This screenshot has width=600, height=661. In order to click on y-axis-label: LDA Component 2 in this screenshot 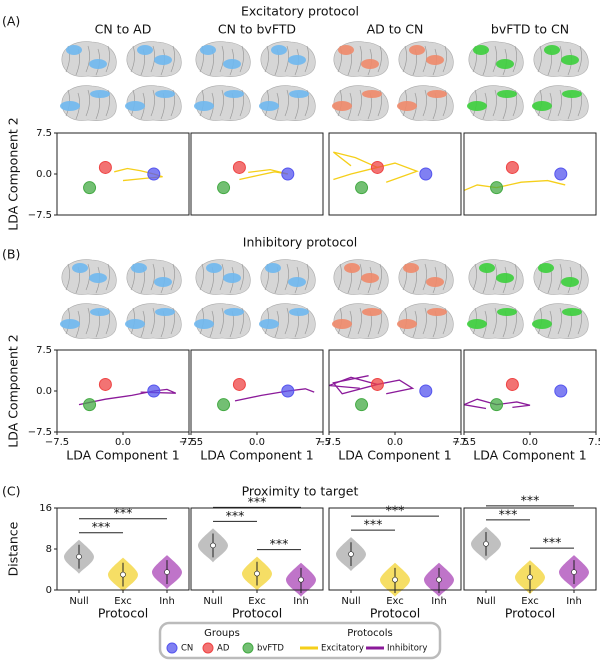, I will do `click(13, 390)`.